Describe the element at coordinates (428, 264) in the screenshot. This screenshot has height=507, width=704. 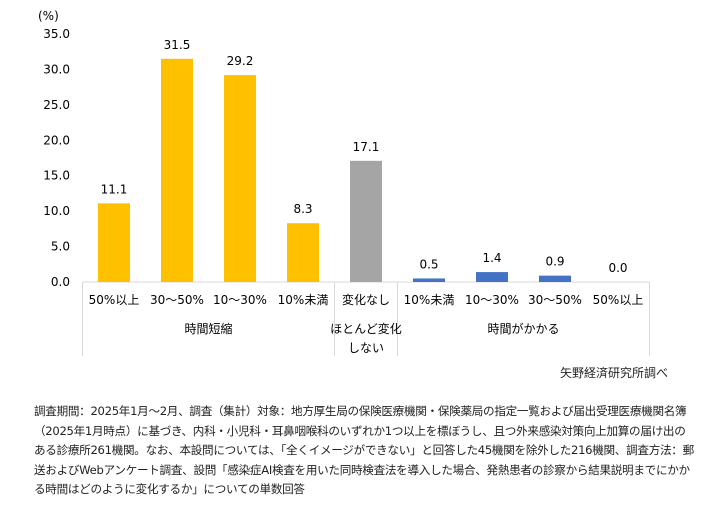
I see `data-label: 0.5` at that location.